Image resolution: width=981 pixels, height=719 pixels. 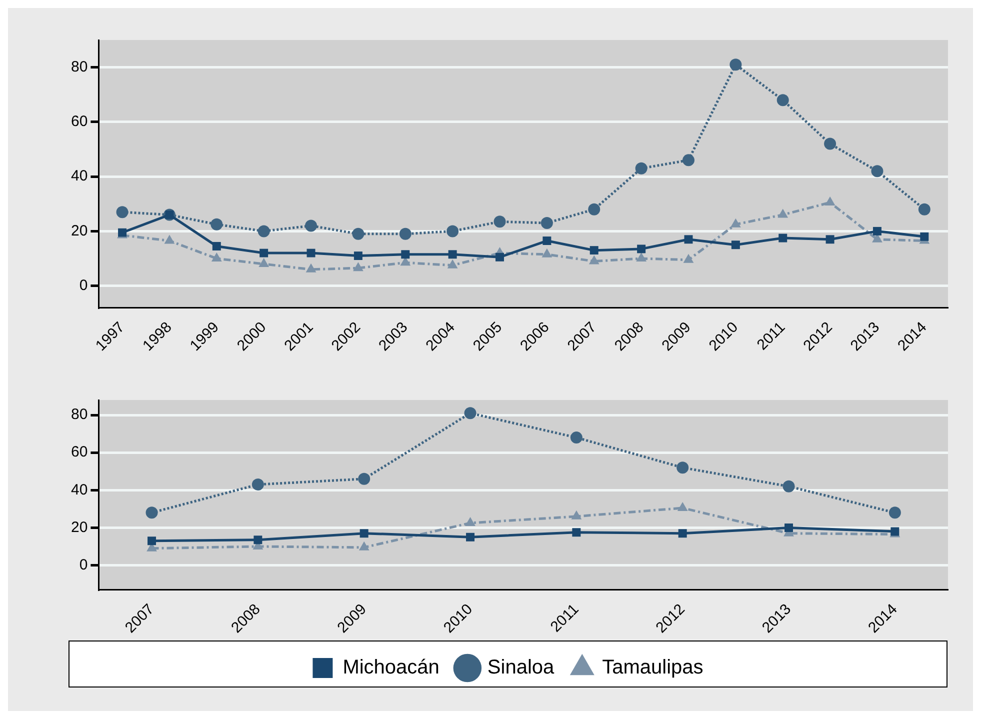 I want to click on legend-label: Tamaulipas, so click(x=653, y=667).